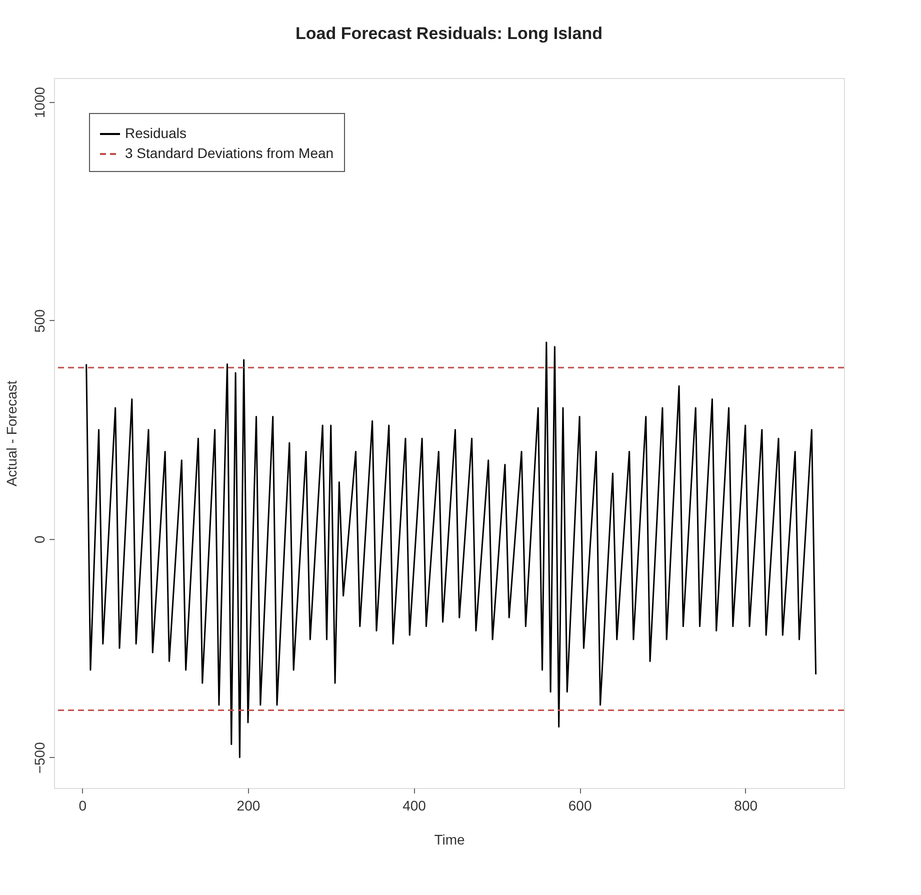 The width and height of the screenshot is (921, 895). I want to click on x-tick-label: 0, so click(82, 806).